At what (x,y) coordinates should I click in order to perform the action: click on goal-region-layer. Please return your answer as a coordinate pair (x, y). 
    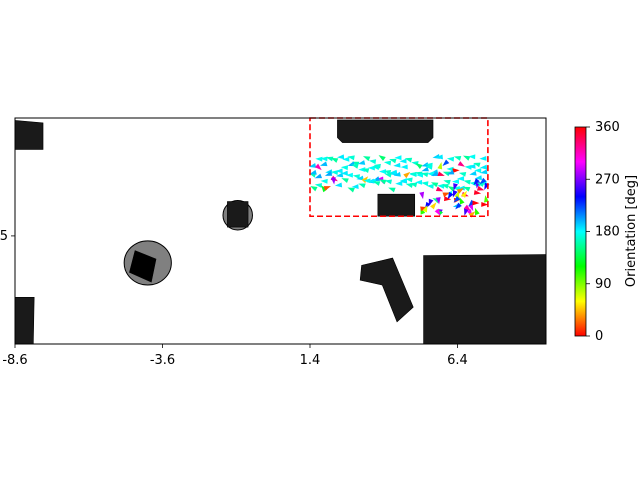
    Looking at the image, I should click on (399, 167).